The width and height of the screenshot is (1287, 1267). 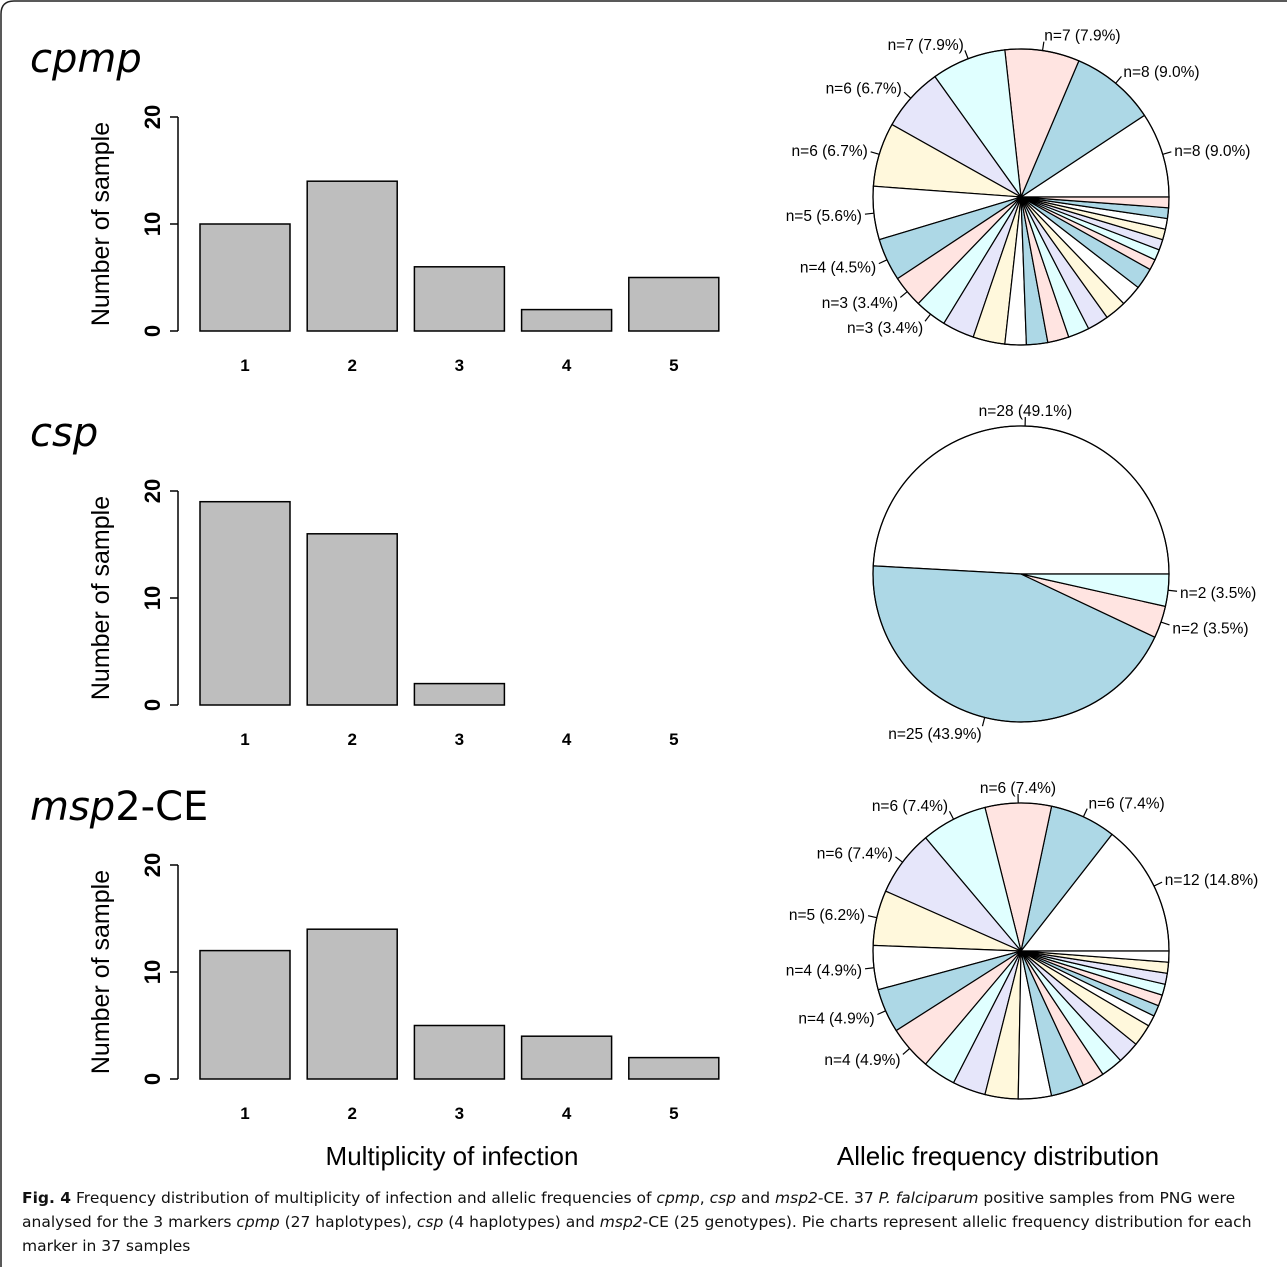 I want to click on panel-title: cpmp, so click(x=86, y=59).